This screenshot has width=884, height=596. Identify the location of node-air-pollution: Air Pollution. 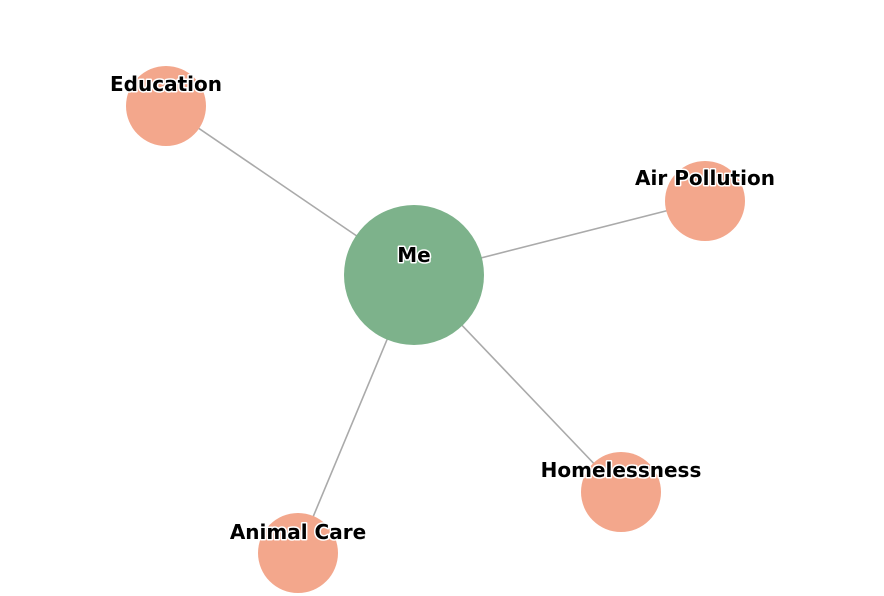
(705, 201).